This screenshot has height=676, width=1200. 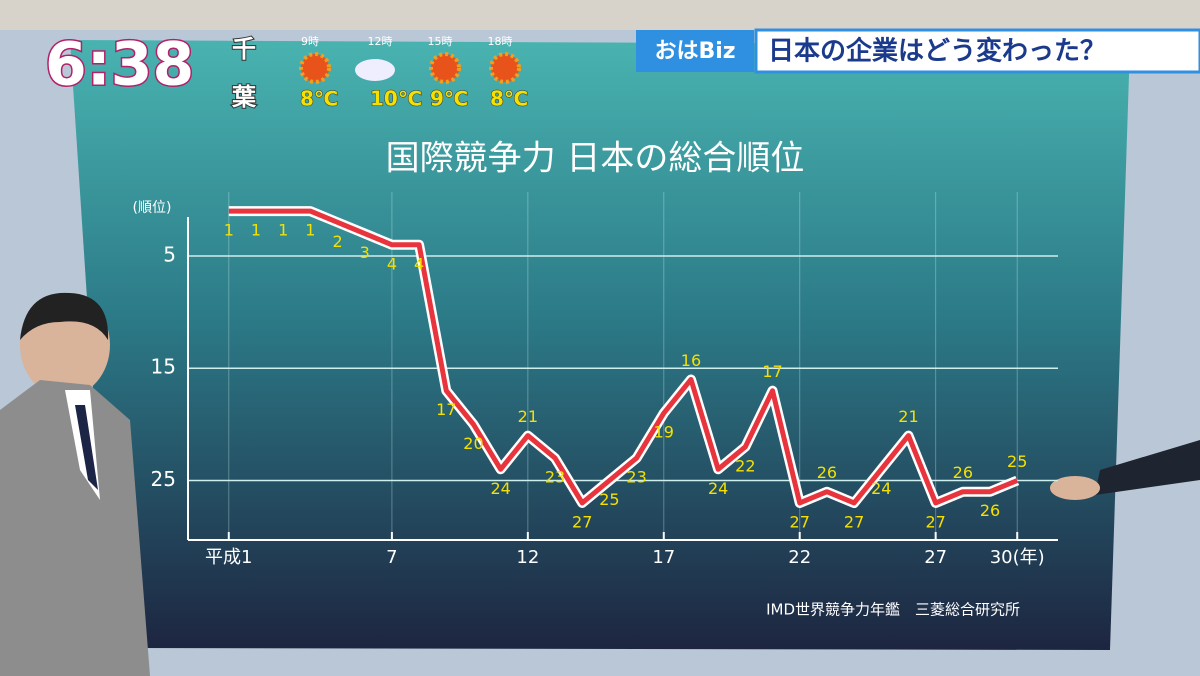 I want to click on source: IMD世界競争力年鑑 三菱総合研究所, so click(x=893, y=610).